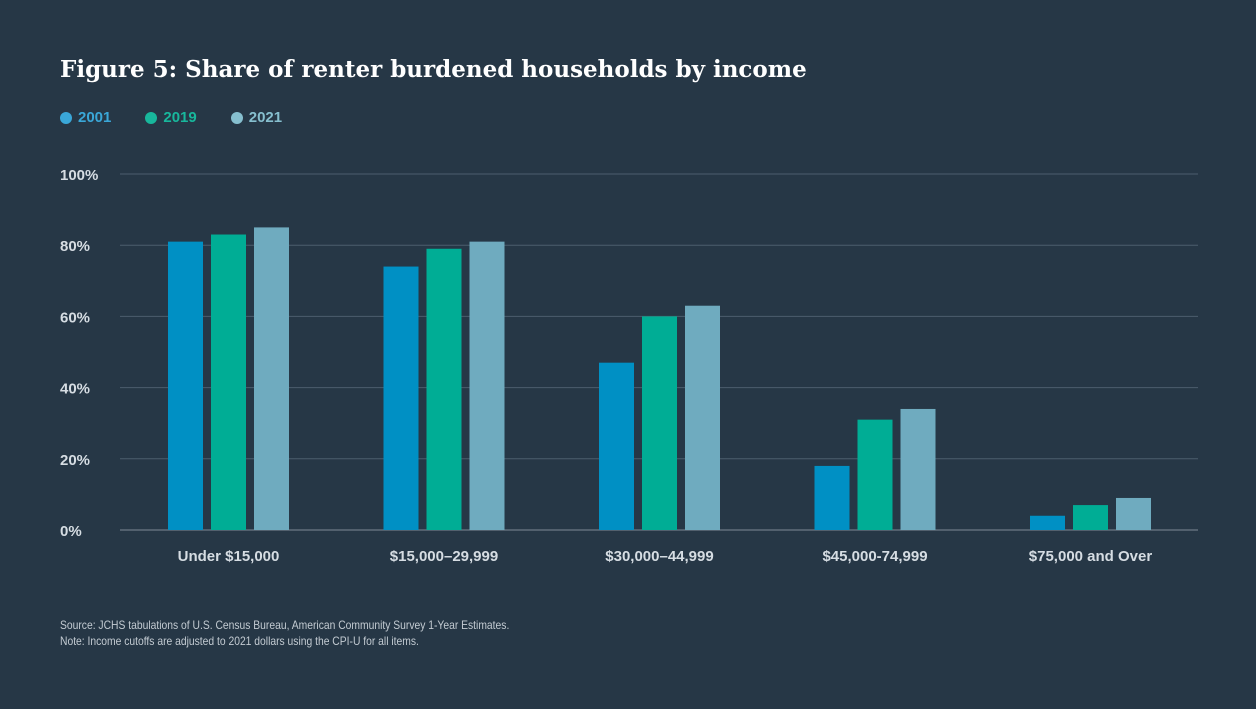 The image size is (1256, 709). Describe the element at coordinates (75, 317) in the screenshot. I see `y-tick-label: 60%` at that location.